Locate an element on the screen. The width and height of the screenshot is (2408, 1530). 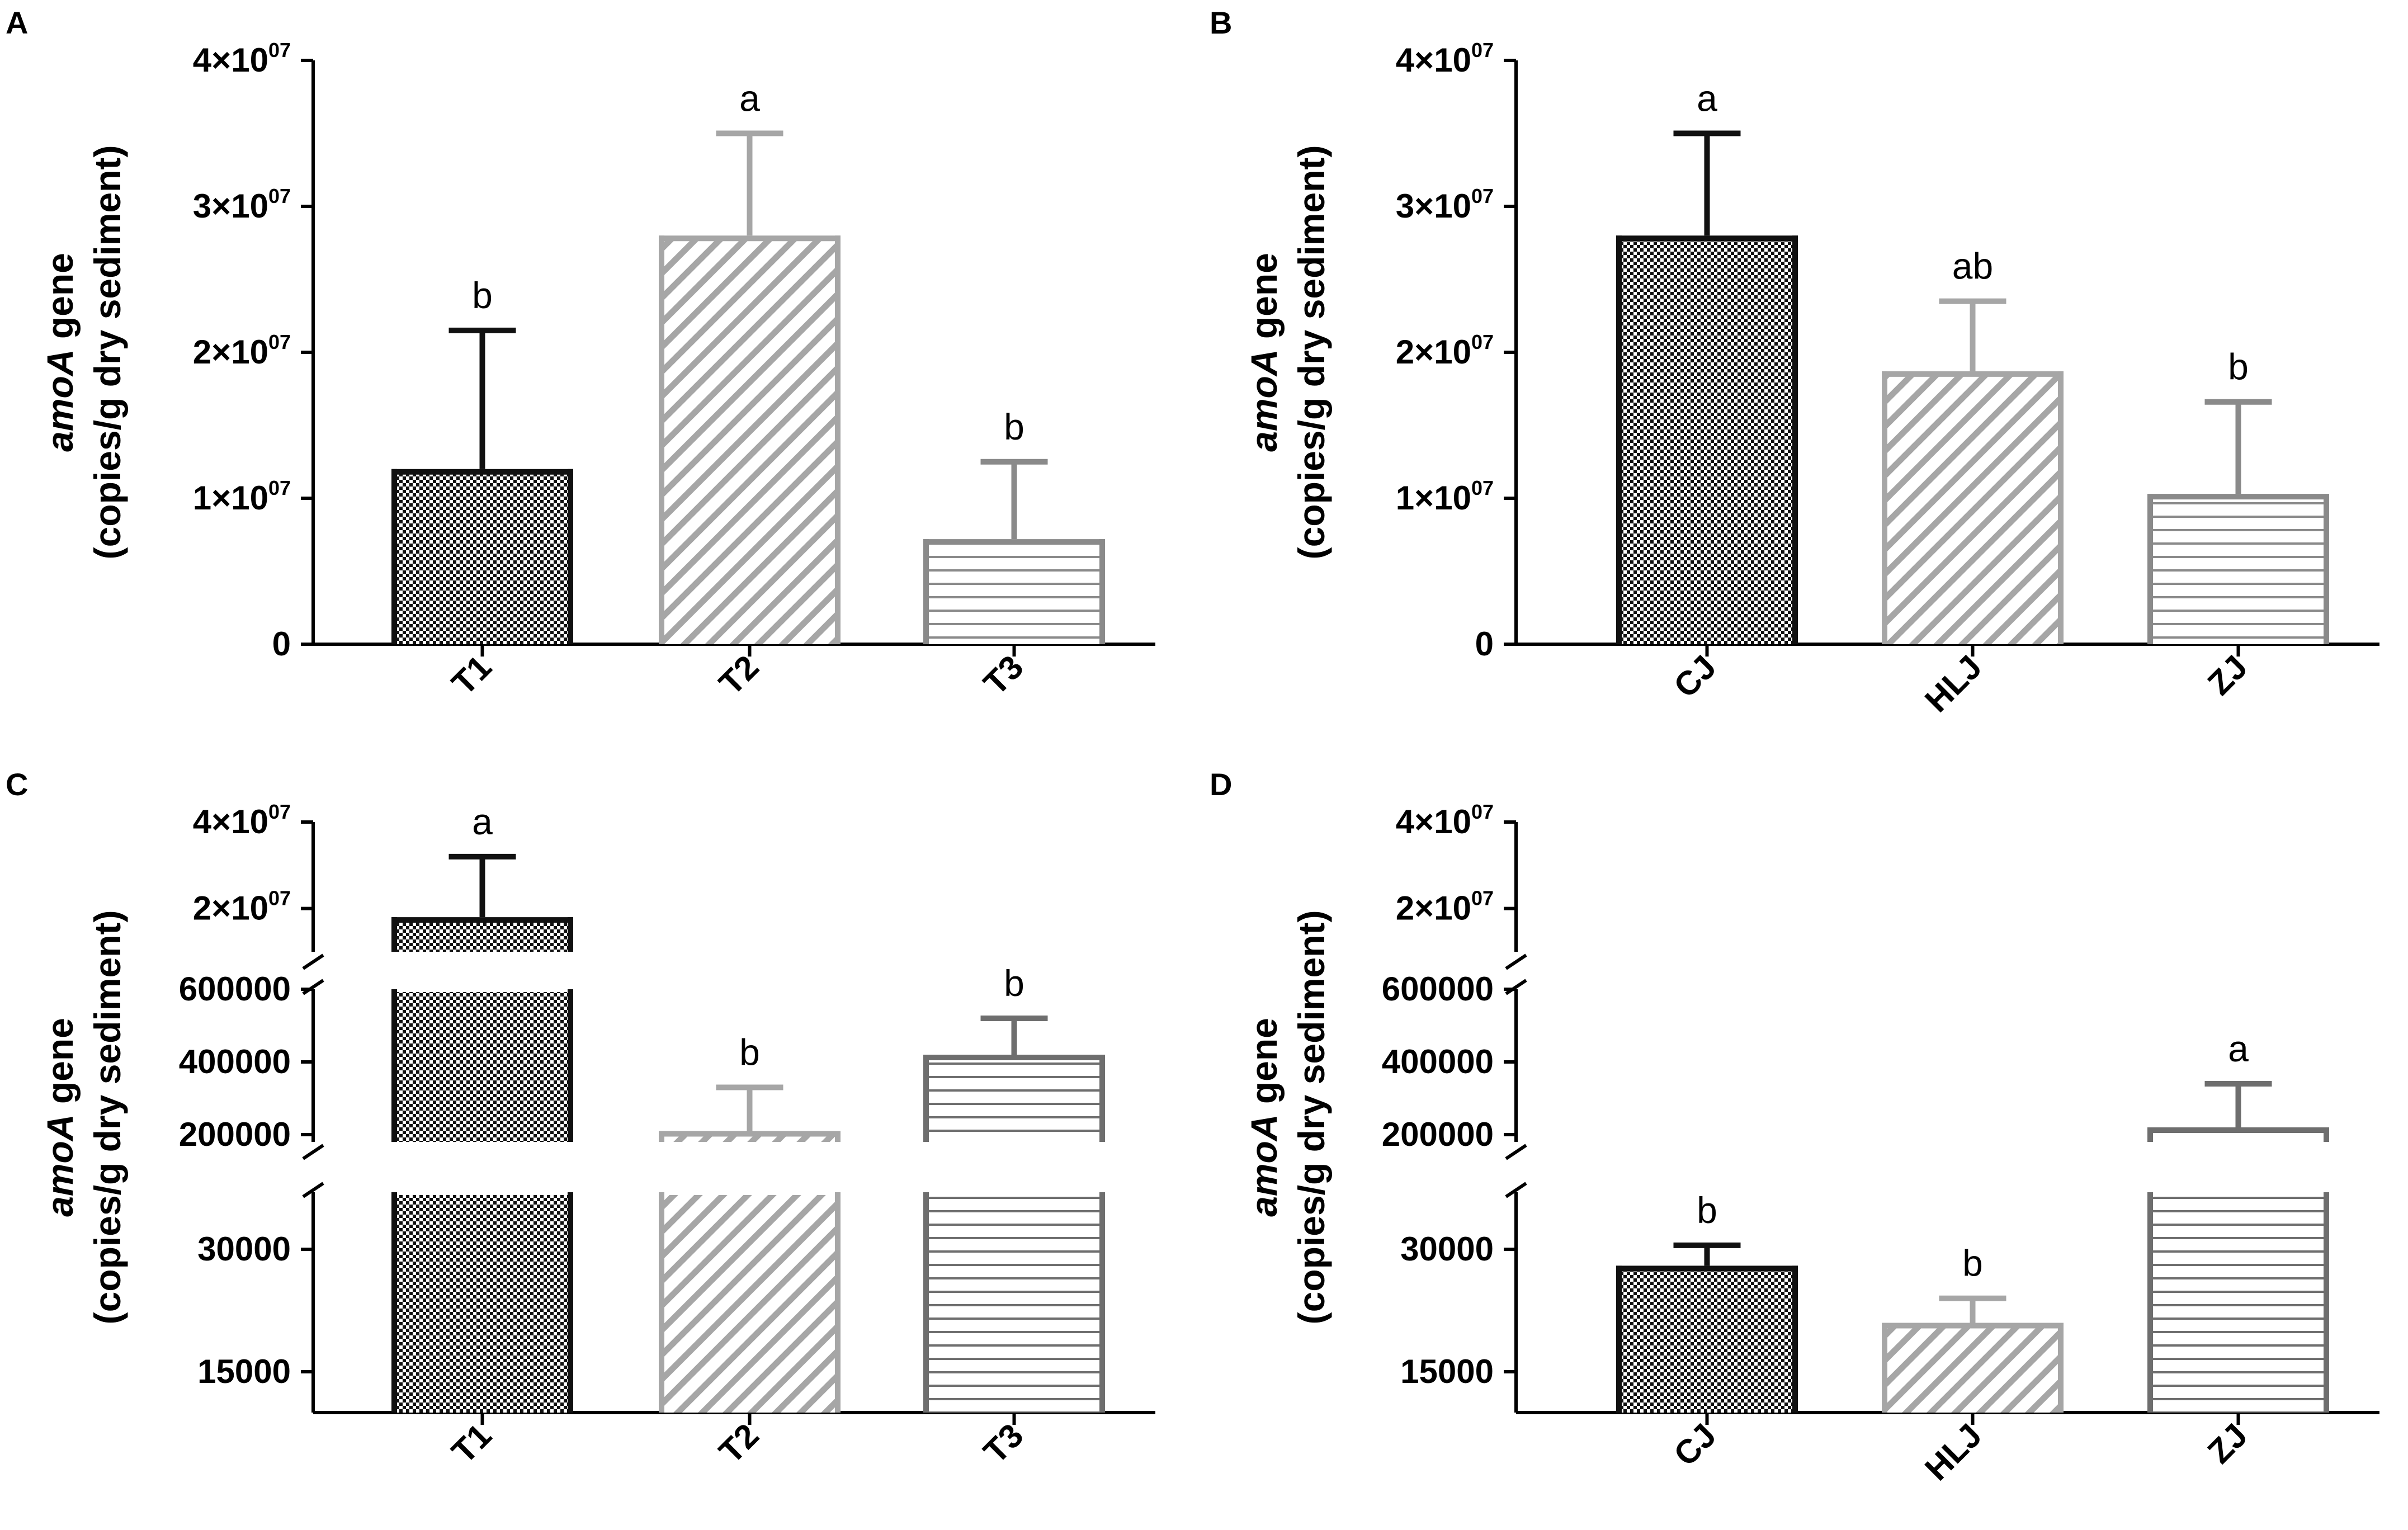
x-tick-label: HLJ is located at coordinates (1953, 684).